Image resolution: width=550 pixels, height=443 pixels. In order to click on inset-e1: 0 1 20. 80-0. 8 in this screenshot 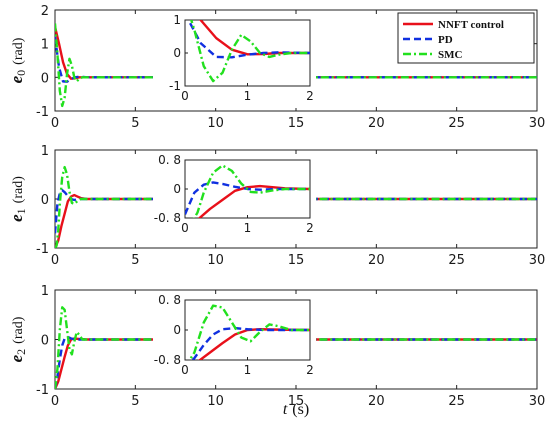, I will do `click(234, 196)`.